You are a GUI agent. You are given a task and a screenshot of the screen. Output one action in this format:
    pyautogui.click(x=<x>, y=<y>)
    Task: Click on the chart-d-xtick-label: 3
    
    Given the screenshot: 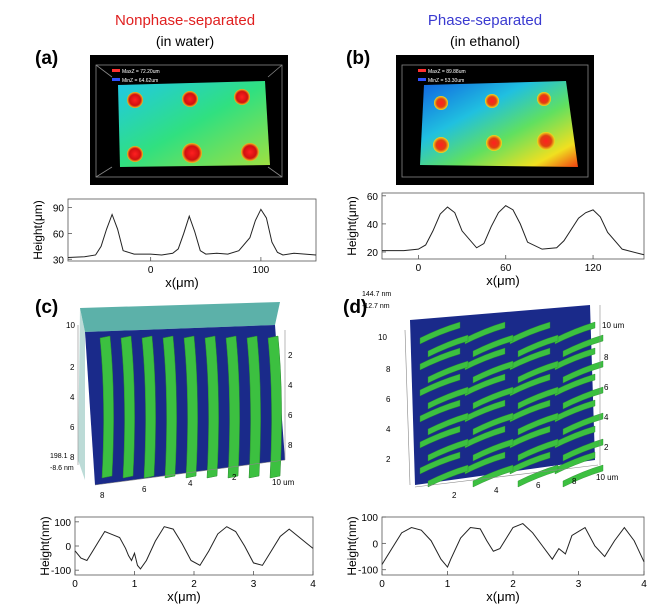 What is the action you would take?
    pyautogui.click(x=579, y=584)
    